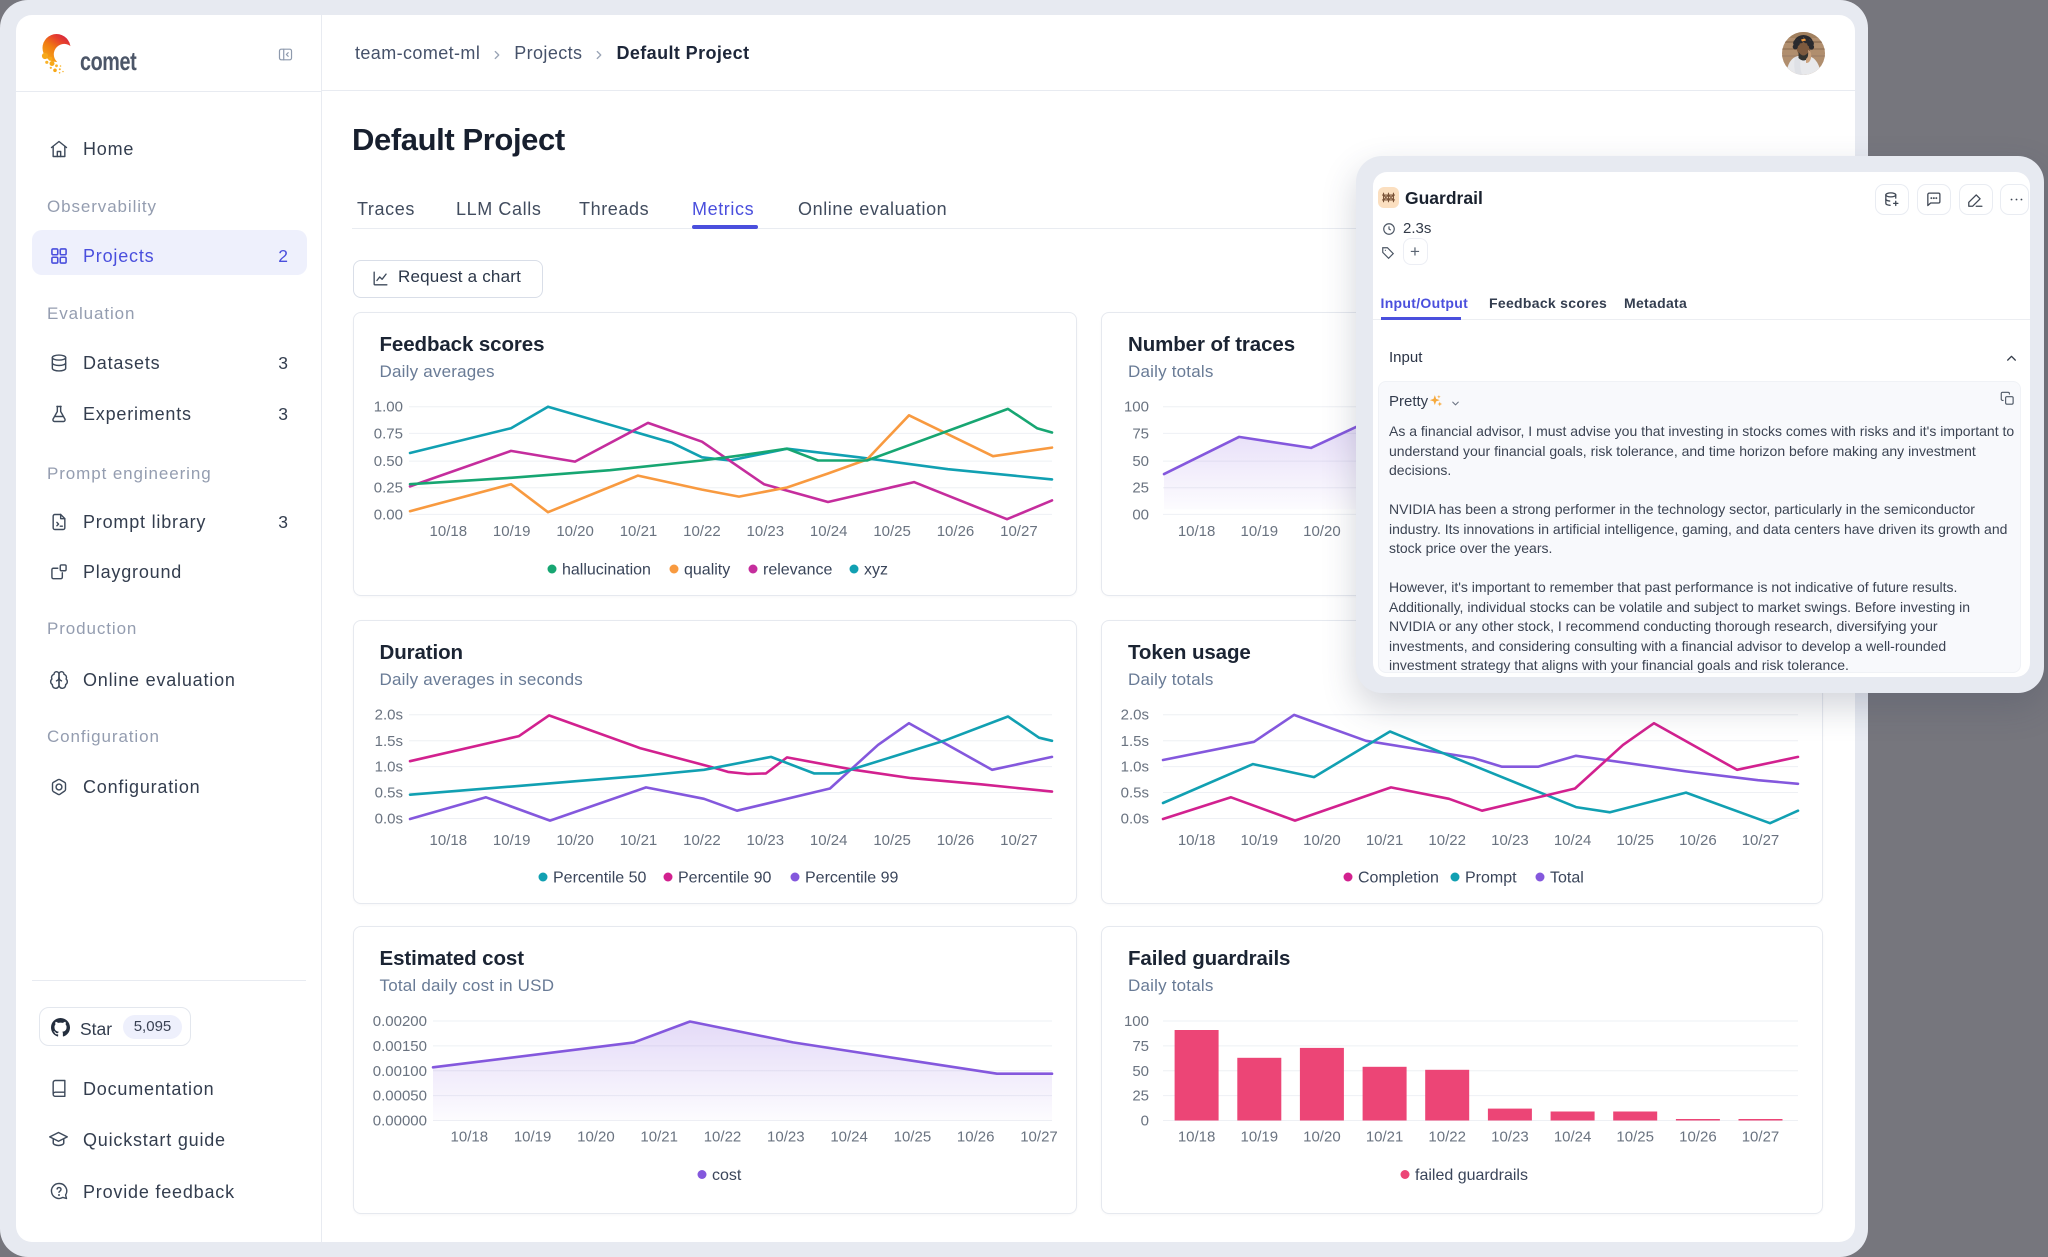  What do you see at coordinates (388, 433) in the screenshot?
I see `svg-text: 0.75` at bounding box center [388, 433].